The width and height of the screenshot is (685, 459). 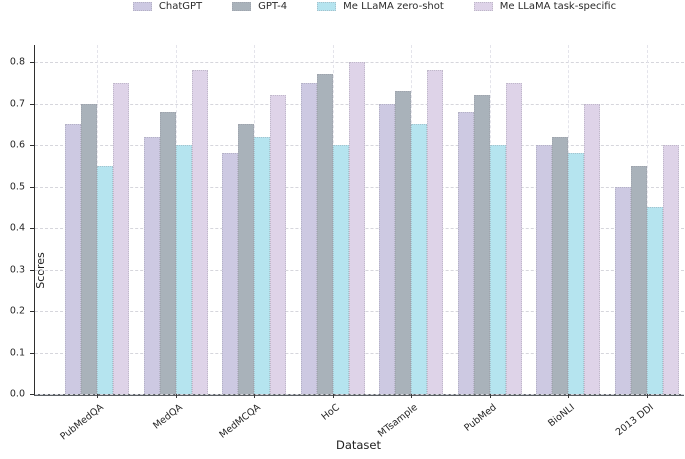 I want to click on legend-item: ChatGPT, so click(x=167, y=6).